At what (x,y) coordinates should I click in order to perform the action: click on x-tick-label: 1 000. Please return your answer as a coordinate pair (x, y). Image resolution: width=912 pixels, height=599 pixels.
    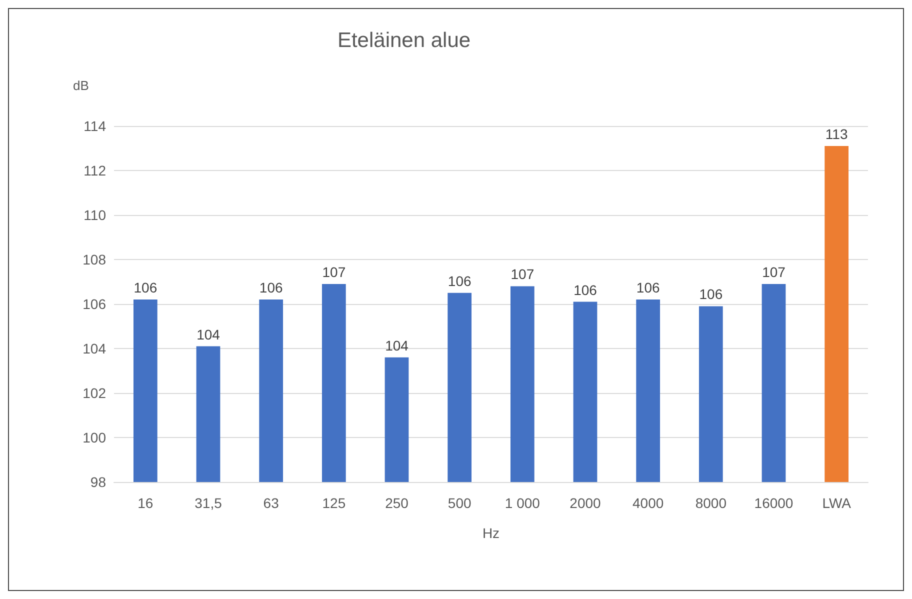
    Looking at the image, I should click on (522, 503).